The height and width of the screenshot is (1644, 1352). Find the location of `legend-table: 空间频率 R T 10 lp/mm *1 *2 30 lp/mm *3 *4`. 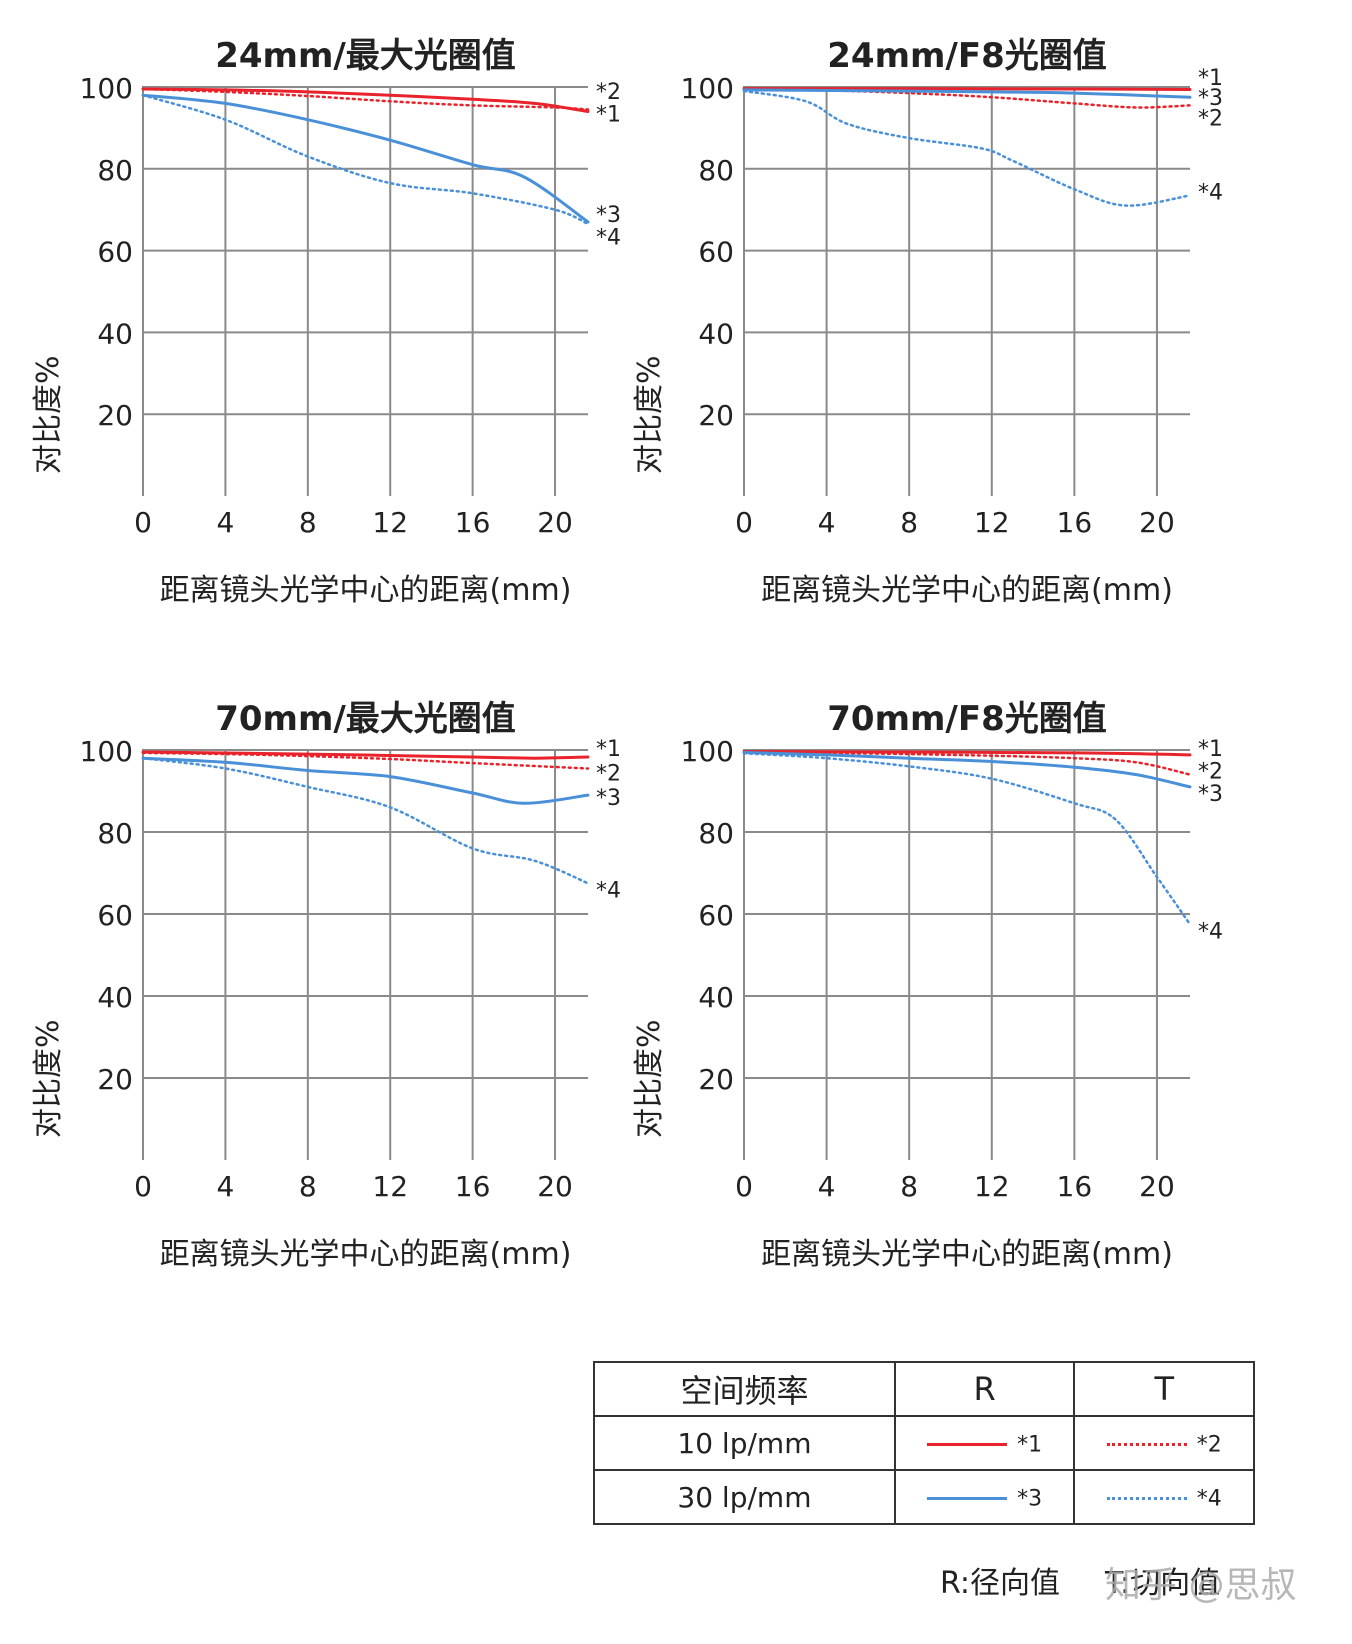

legend-table: 空间频率 R T 10 lp/mm *1 *2 30 lp/mm *3 *4 is located at coordinates (924, 1443).